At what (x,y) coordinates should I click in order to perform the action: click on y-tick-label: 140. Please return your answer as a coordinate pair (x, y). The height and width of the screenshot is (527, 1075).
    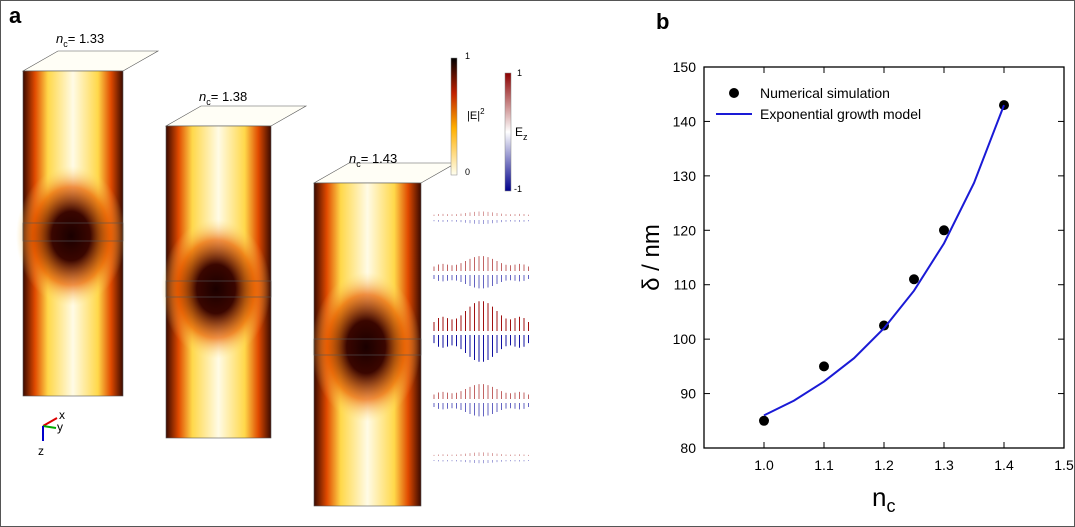
    Looking at the image, I should click on (685, 121).